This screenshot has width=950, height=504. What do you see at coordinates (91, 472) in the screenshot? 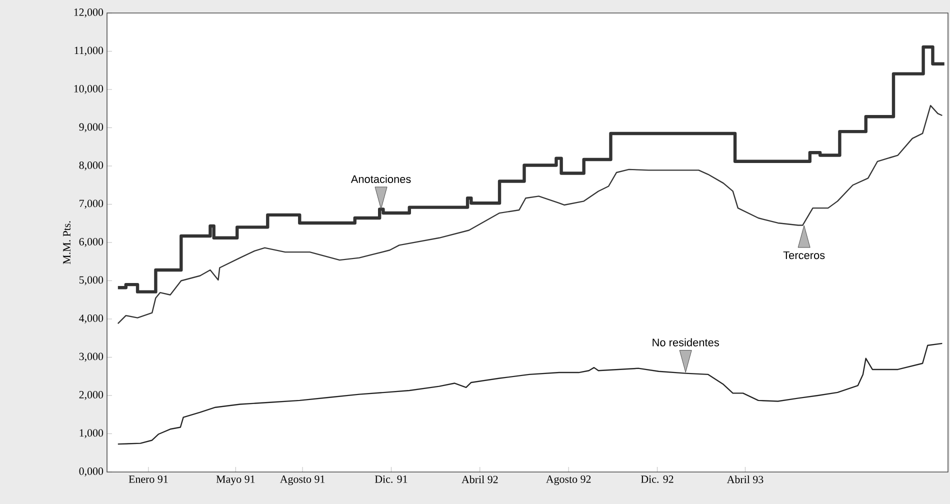
I see `y-tick-label: 0,000` at bounding box center [91, 472].